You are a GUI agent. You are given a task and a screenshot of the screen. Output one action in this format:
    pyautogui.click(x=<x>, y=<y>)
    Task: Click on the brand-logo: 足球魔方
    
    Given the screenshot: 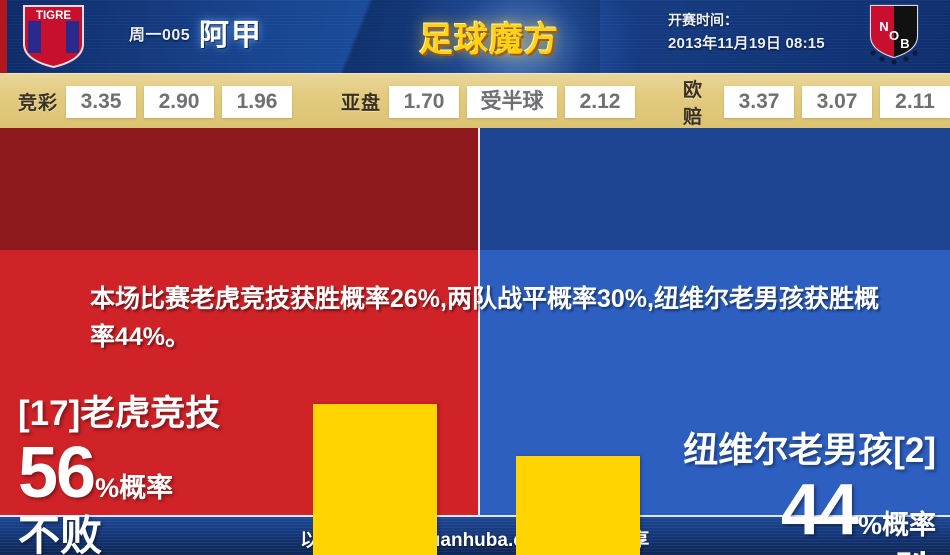 What is the action you would take?
    pyautogui.click(x=489, y=40)
    